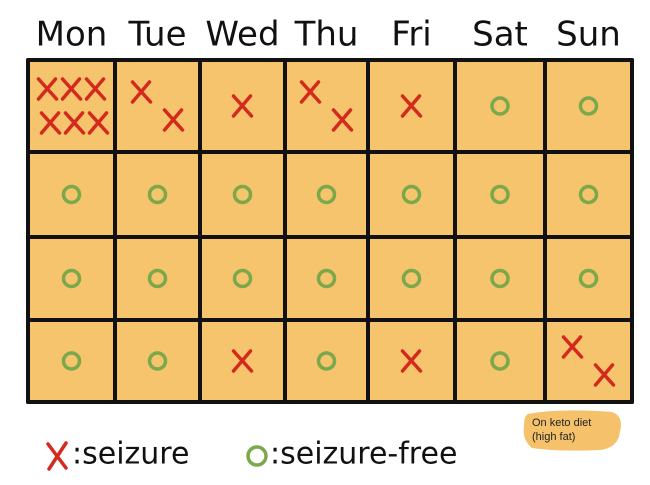 Image resolution: width=650 pixels, height=485 pixels. Describe the element at coordinates (72, 35) in the screenshot. I see `day-label: Mon` at that location.